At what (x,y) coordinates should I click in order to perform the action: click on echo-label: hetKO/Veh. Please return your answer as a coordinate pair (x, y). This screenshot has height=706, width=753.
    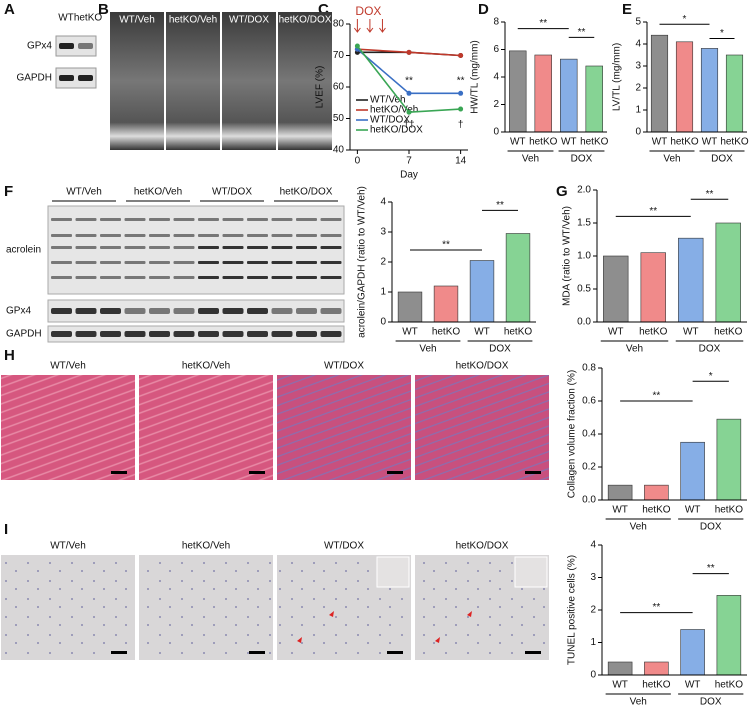
    Looking at the image, I should click on (193, 20).